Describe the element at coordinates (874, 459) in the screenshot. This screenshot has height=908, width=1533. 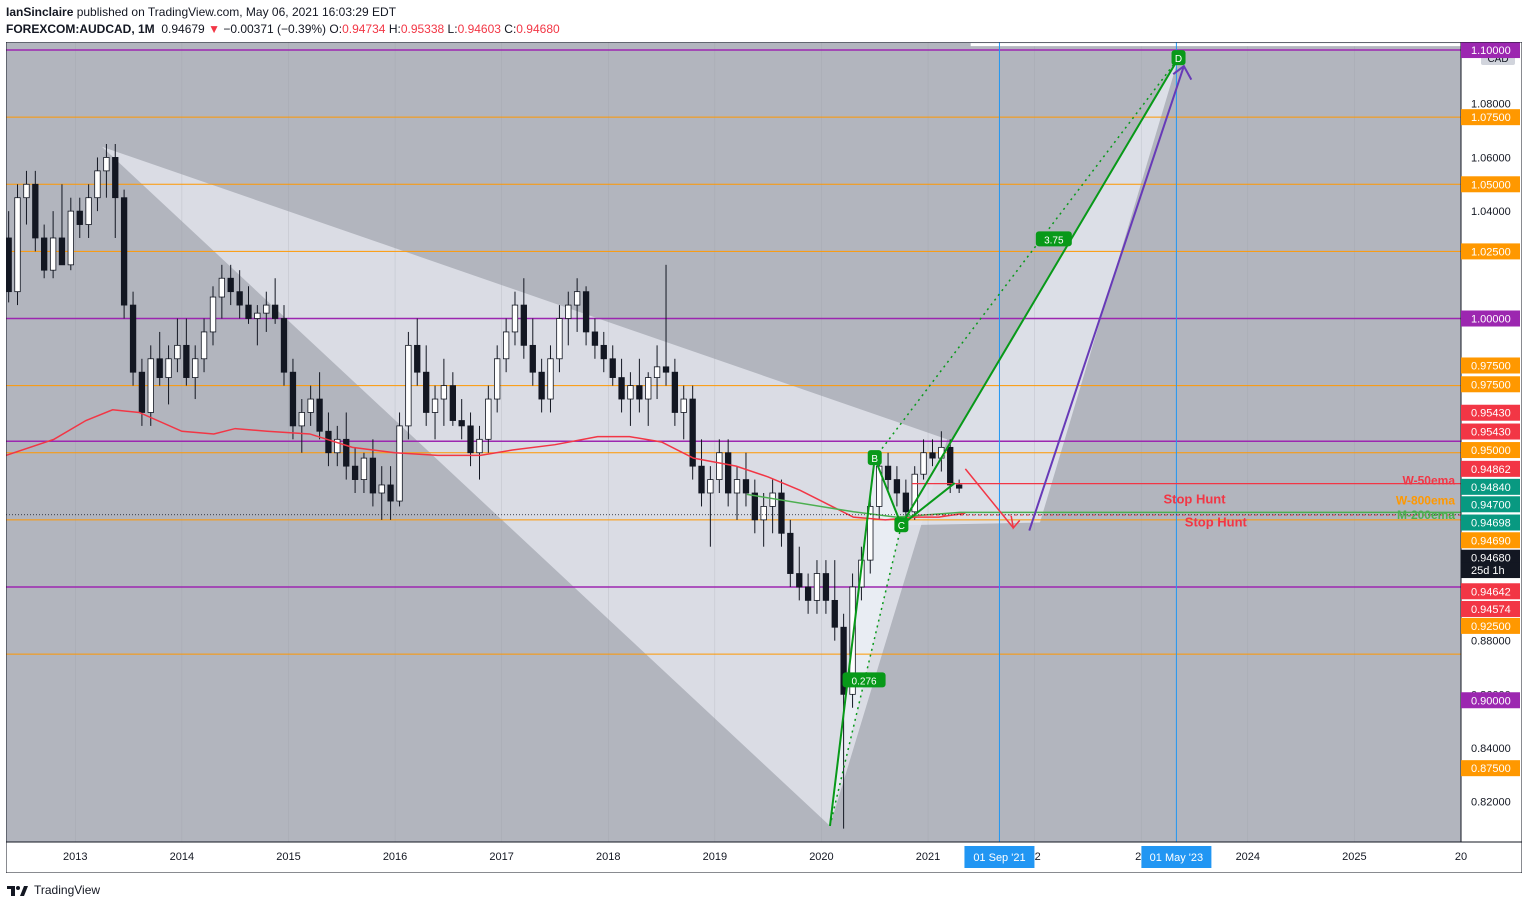
I see `pattern-point-label: B` at that location.